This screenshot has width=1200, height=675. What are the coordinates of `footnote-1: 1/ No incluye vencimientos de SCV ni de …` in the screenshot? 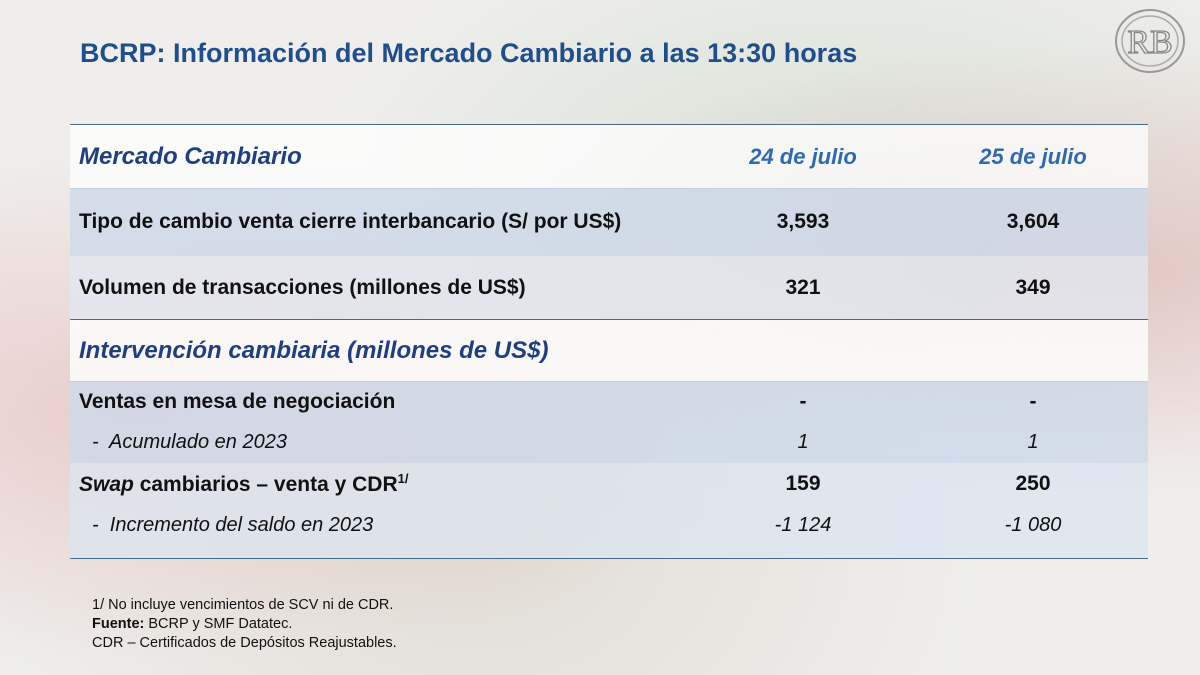 It's located at (243, 605).